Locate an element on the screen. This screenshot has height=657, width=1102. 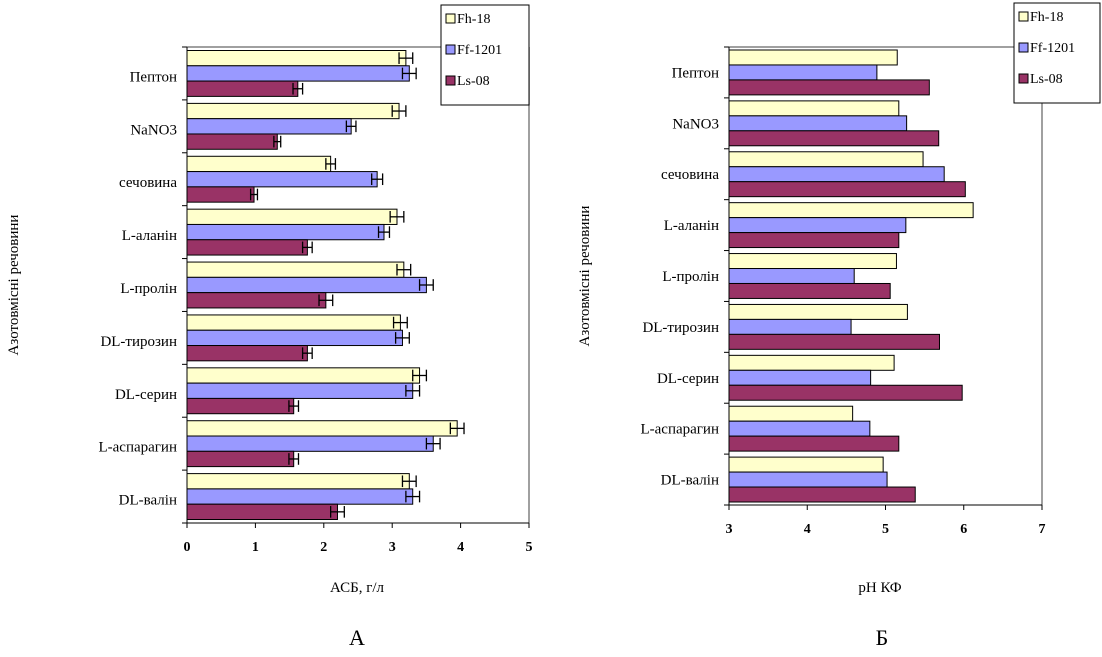
x-axis-label: рН КФ is located at coordinates (879, 588).